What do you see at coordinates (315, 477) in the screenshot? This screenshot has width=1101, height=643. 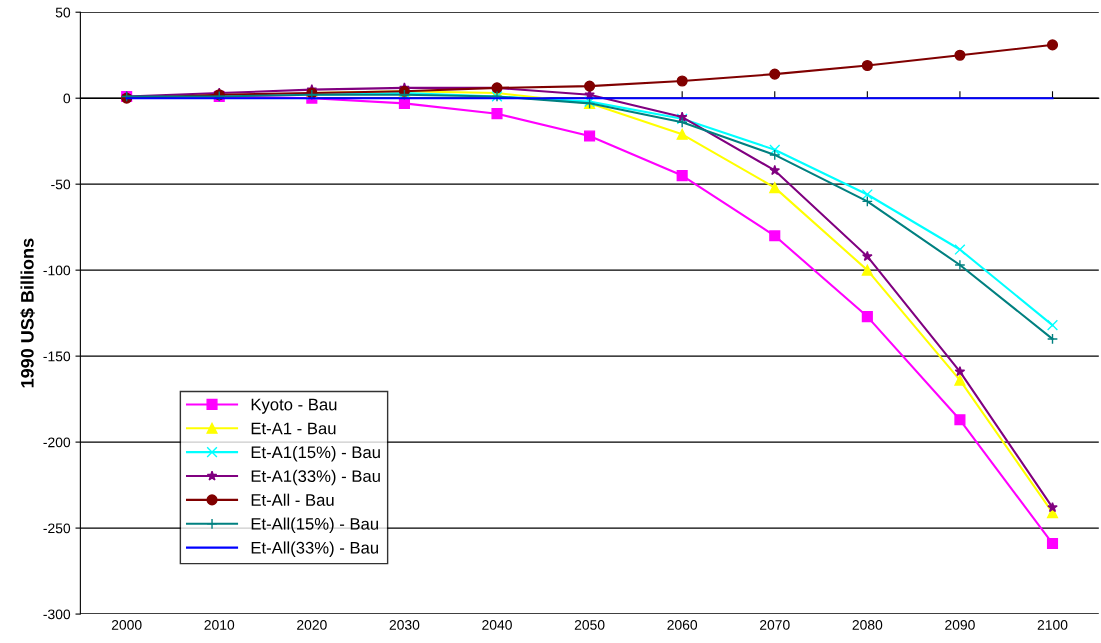 I see `legend-label: Et-A1(33%) - Bau` at bounding box center [315, 477].